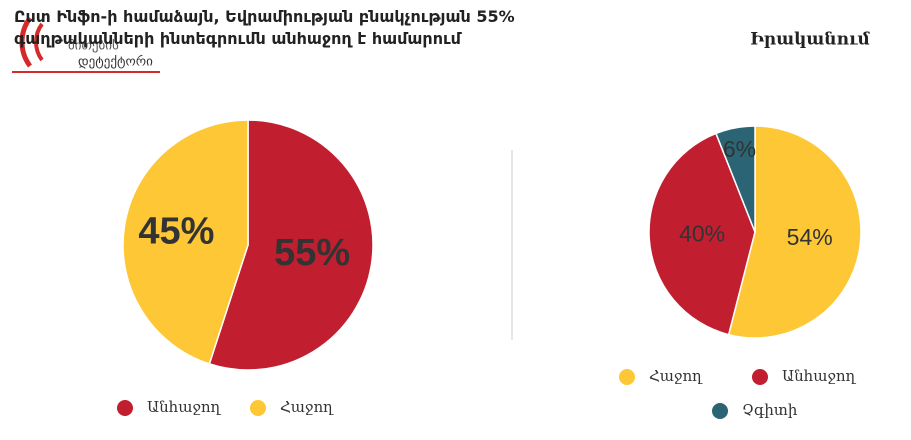 The width and height of the screenshot is (911, 440). I want to click on chart-title: Իրականում, so click(810, 40).